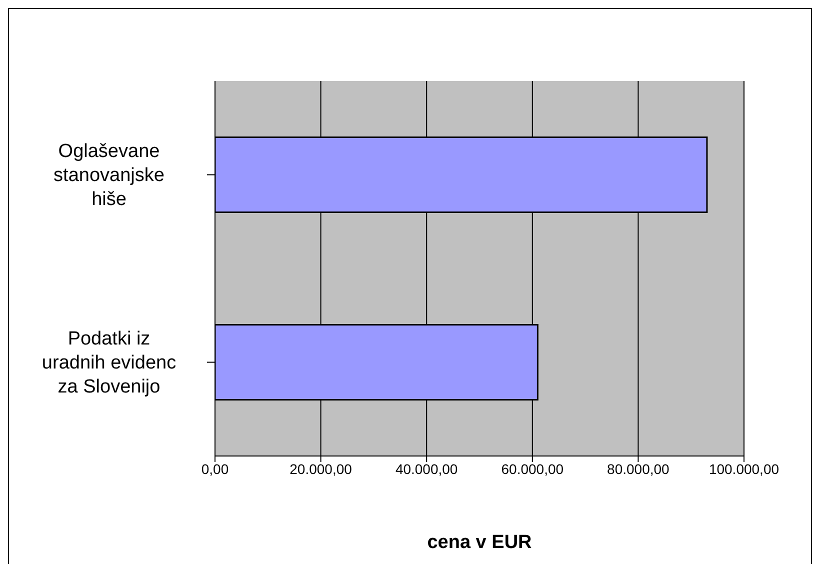 This screenshot has width=818, height=564. I want to click on x-tick-label: 20.000,00, so click(321, 468).